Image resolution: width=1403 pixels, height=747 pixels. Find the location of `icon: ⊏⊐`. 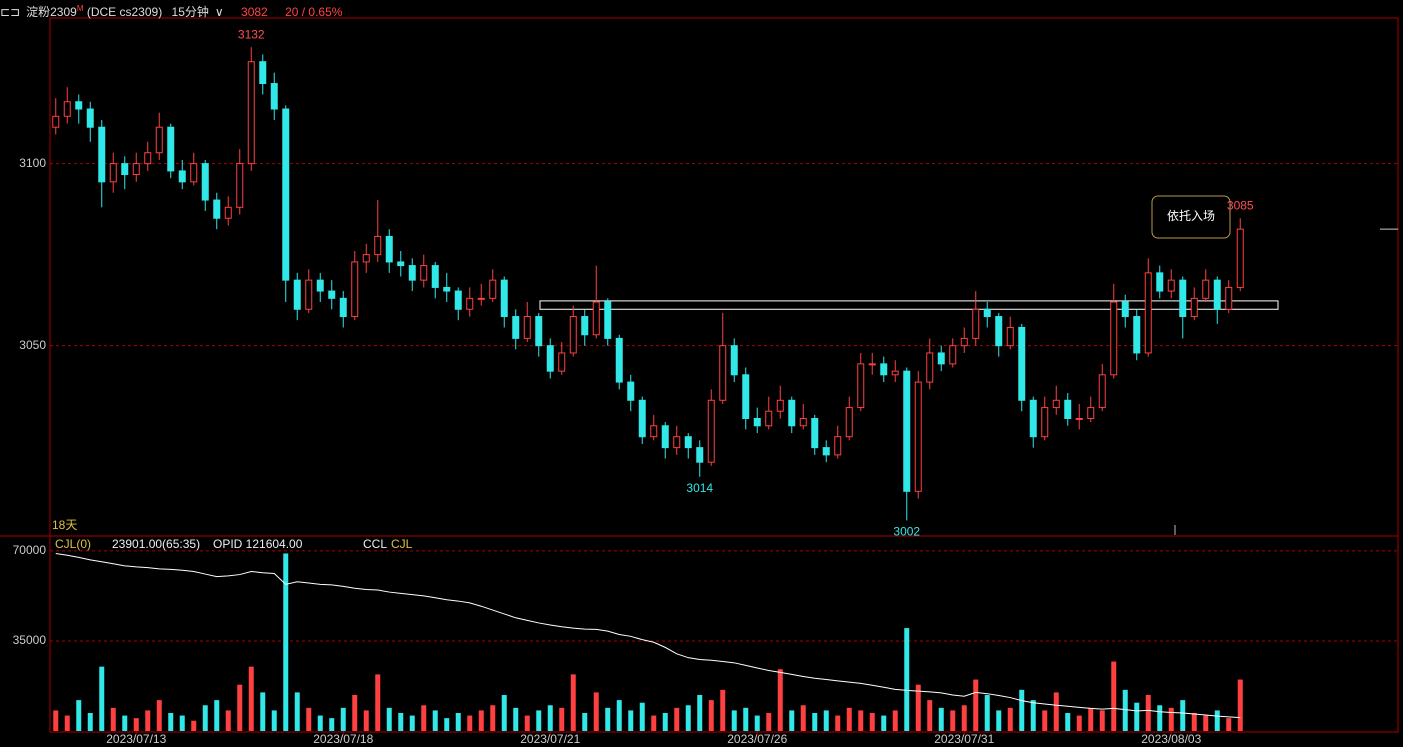

icon: ⊏⊐ is located at coordinates (10, 12).